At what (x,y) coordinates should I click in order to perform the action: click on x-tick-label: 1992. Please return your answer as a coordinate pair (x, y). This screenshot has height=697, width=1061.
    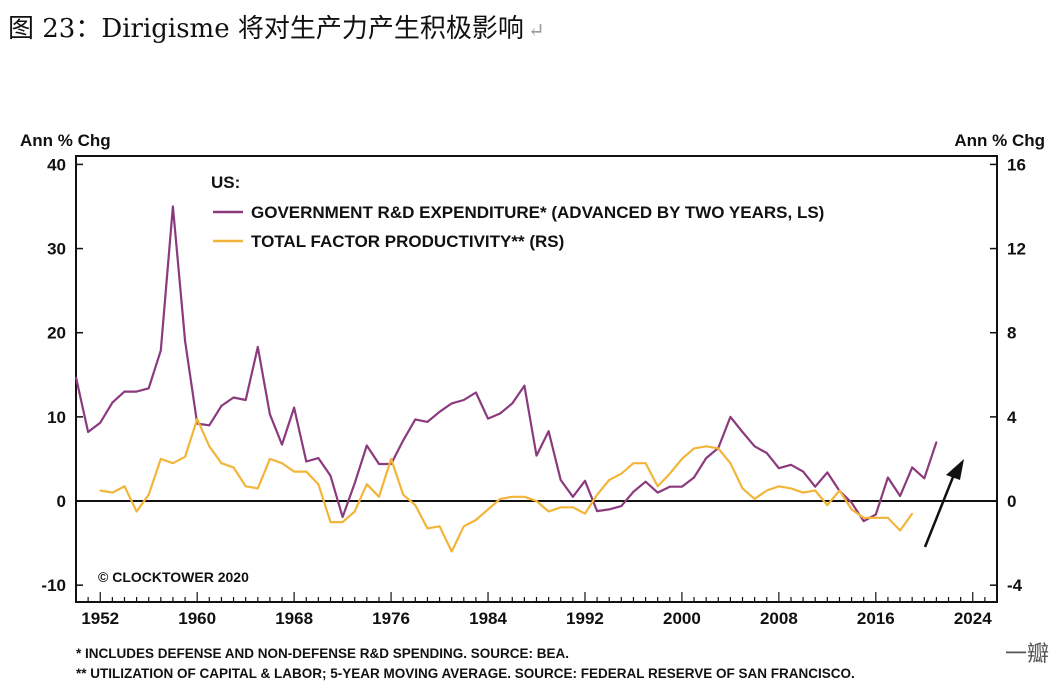
    Looking at the image, I should click on (585, 618).